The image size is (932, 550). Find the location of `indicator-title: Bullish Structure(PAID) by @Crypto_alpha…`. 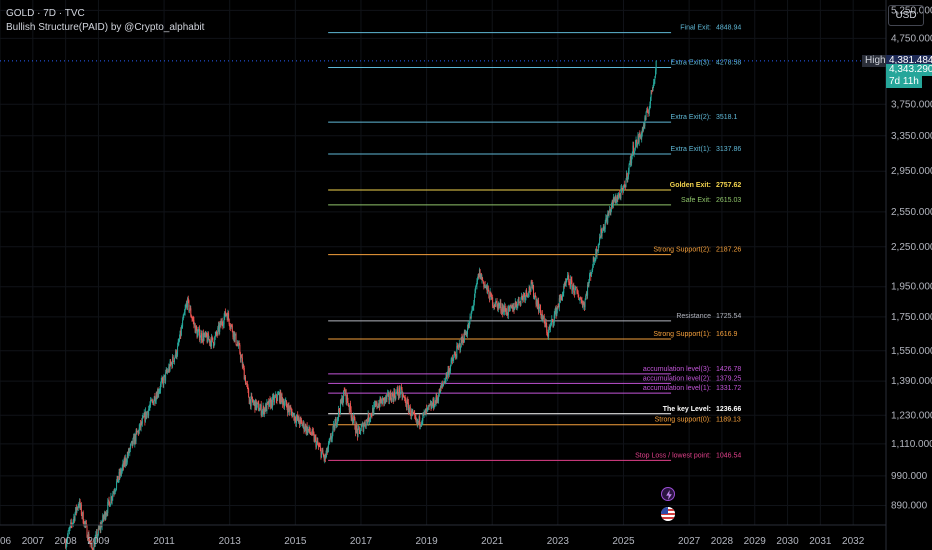

indicator-title: Bullish Structure(PAID) by @Crypto_alpha… is located at coordinates (105, 27).